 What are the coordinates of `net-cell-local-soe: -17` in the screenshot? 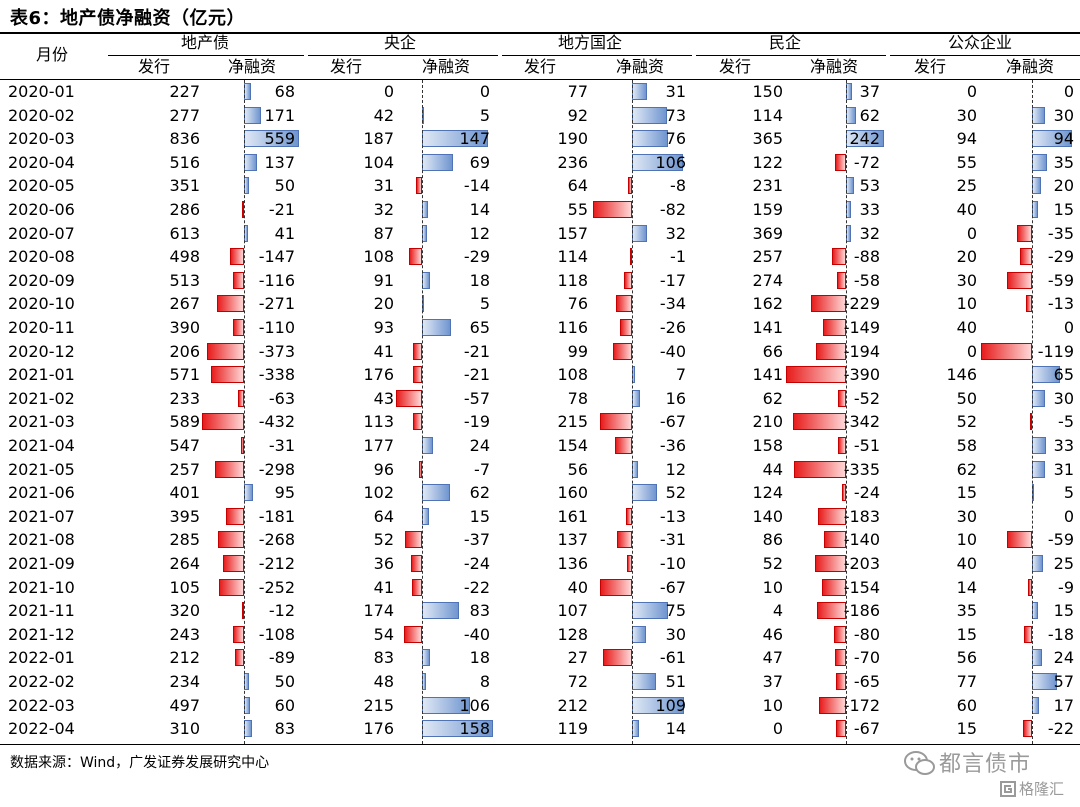 It's located at (672, 280).